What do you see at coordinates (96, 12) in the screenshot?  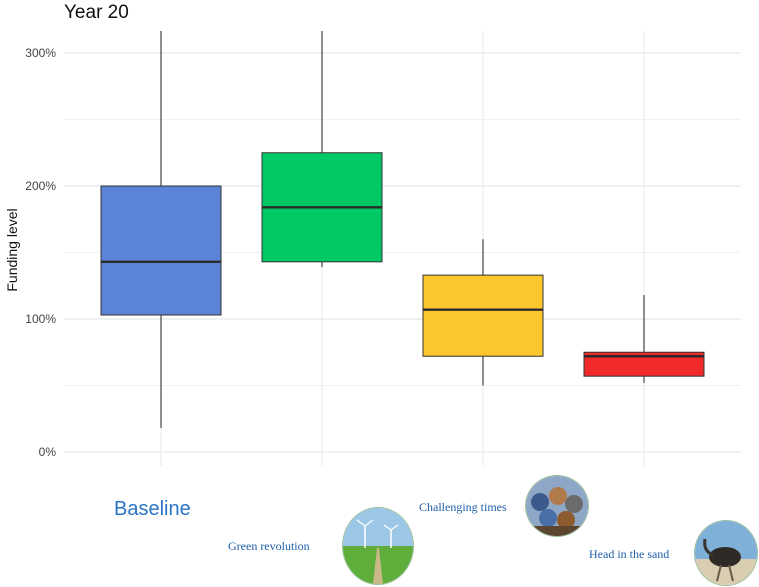 I see `chart-title: Year 20` at bounding box center [96, 12].